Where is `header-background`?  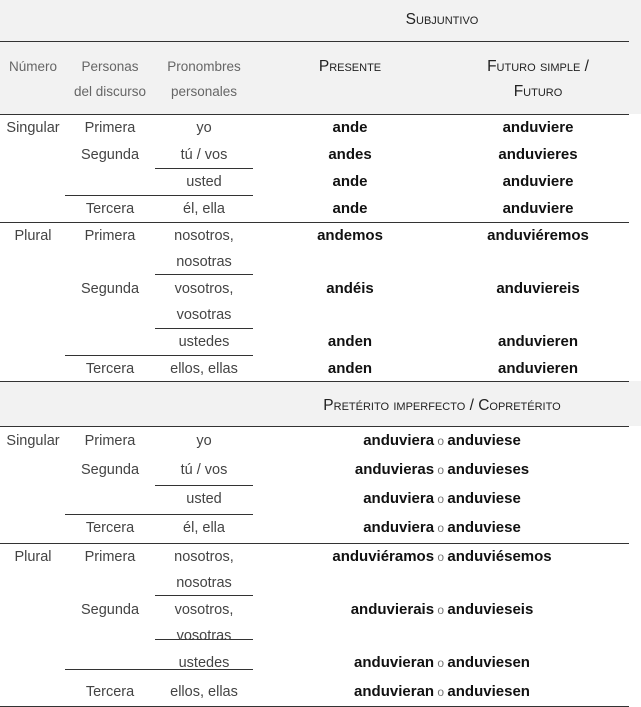
header-background is located at coordinates (320, 403).